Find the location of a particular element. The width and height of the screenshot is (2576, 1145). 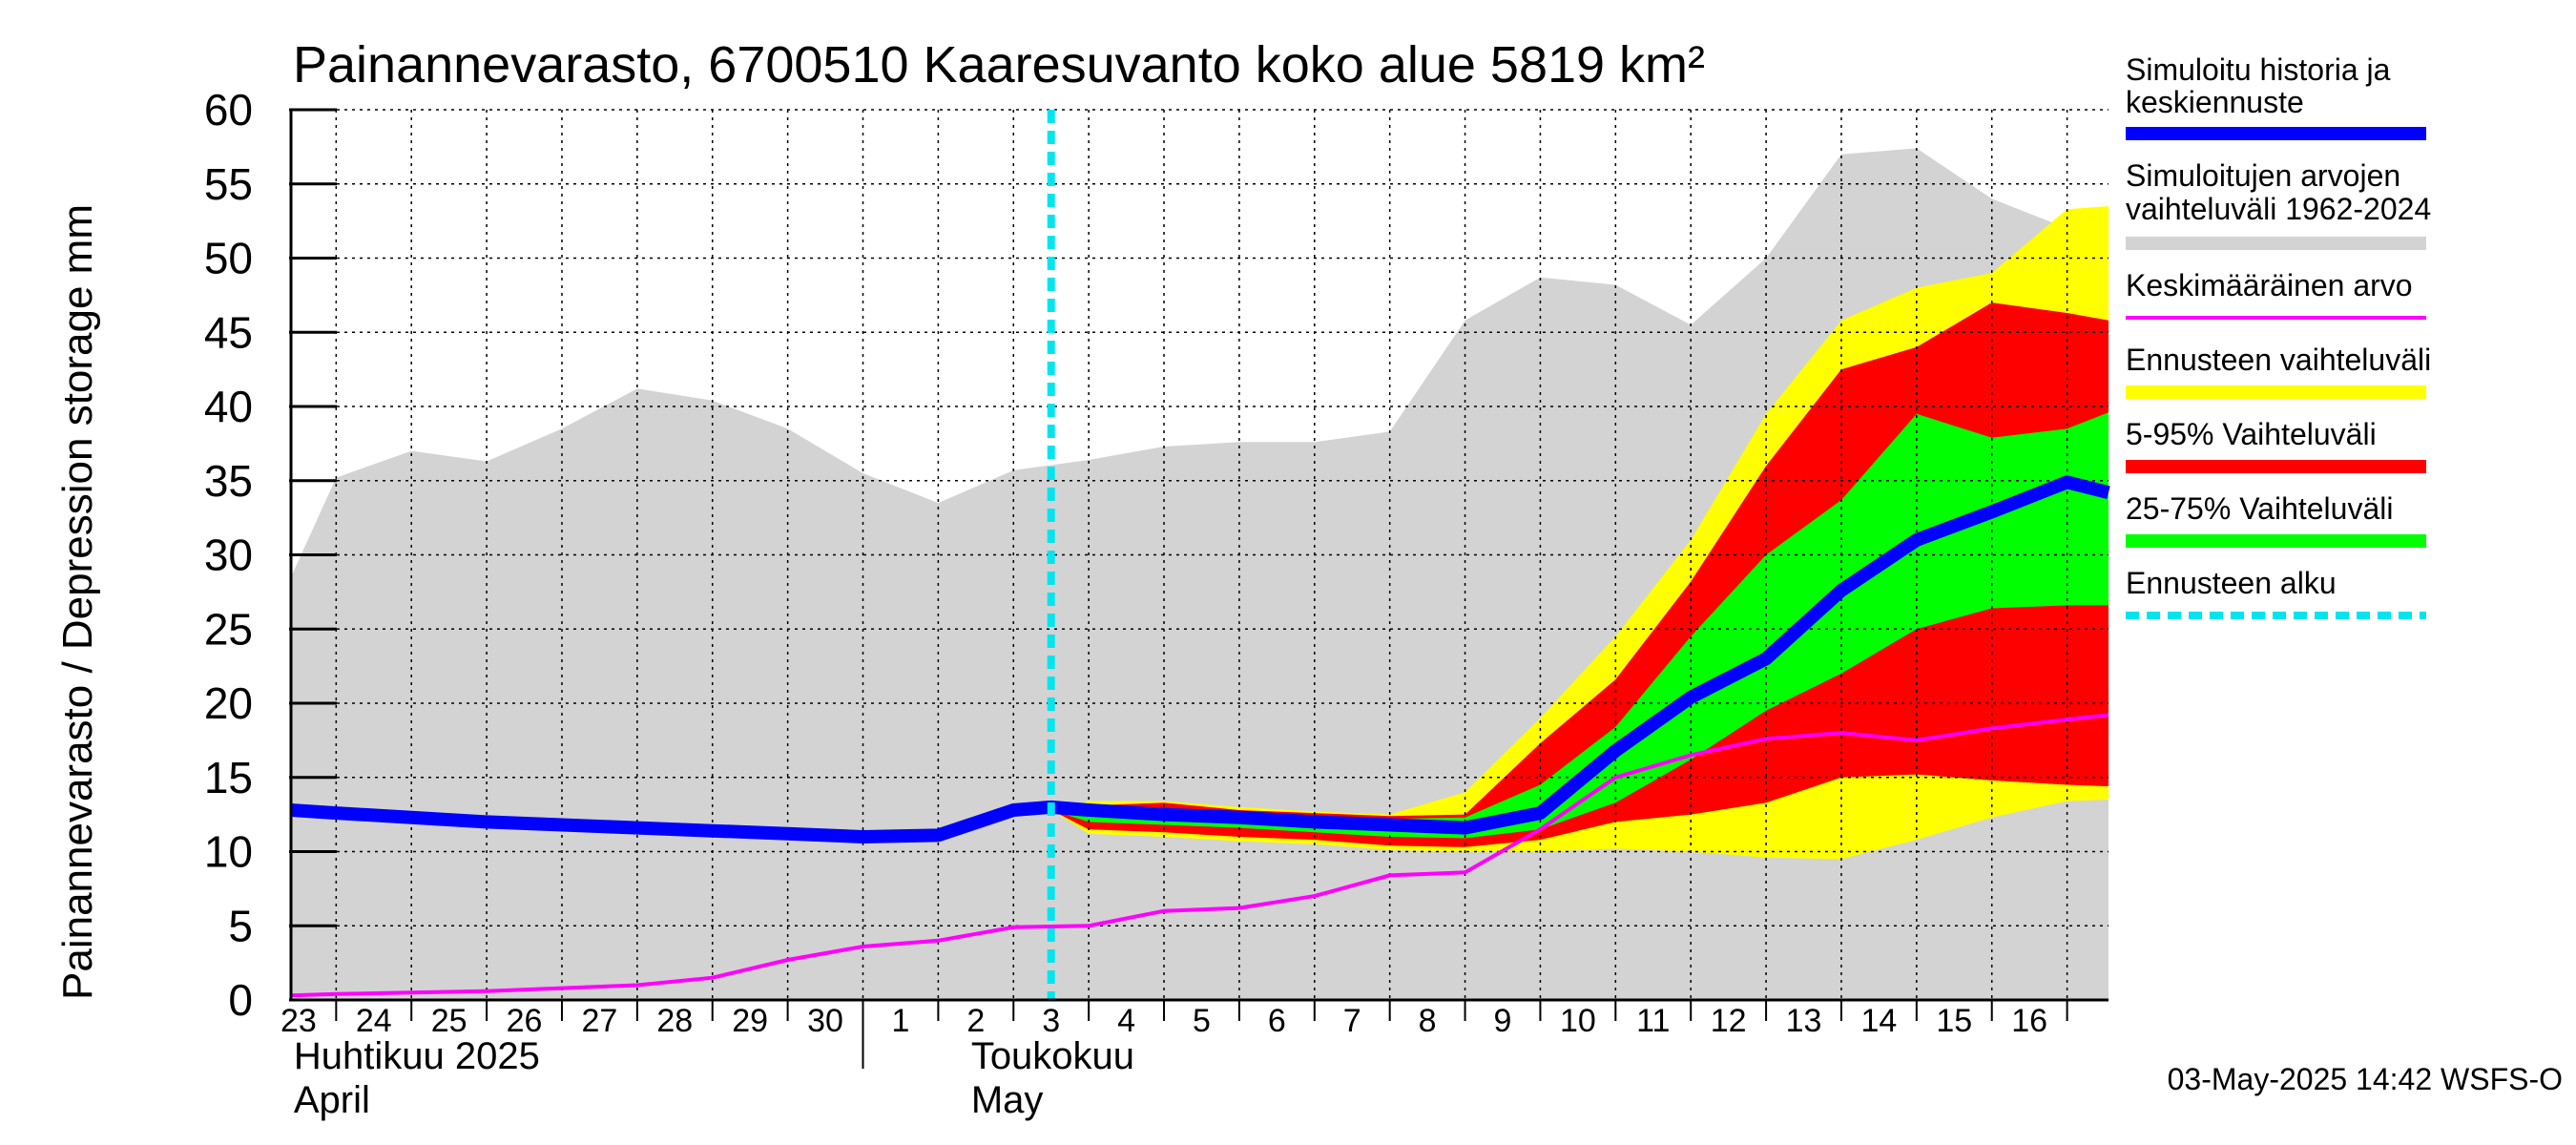

y-tick-label: 20 is located at coordinates (228, 703).